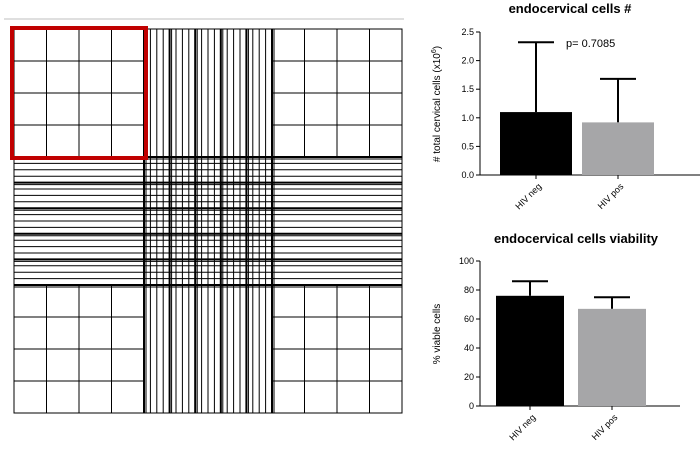  Describe the element at coordinates (469, 290) in the screenshot. I see `y-tick-label: 80` at that location.